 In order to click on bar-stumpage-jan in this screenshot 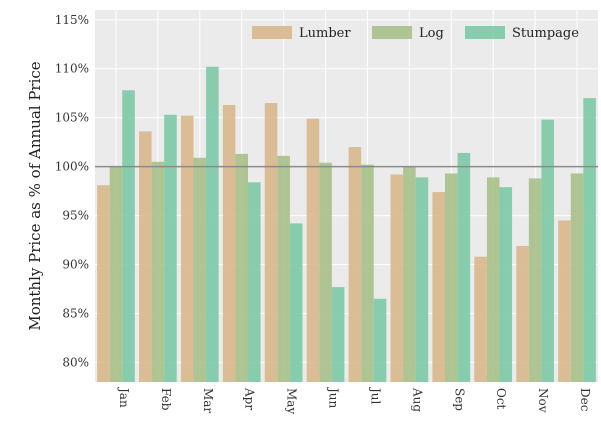, I will do `click(128, 236)`.